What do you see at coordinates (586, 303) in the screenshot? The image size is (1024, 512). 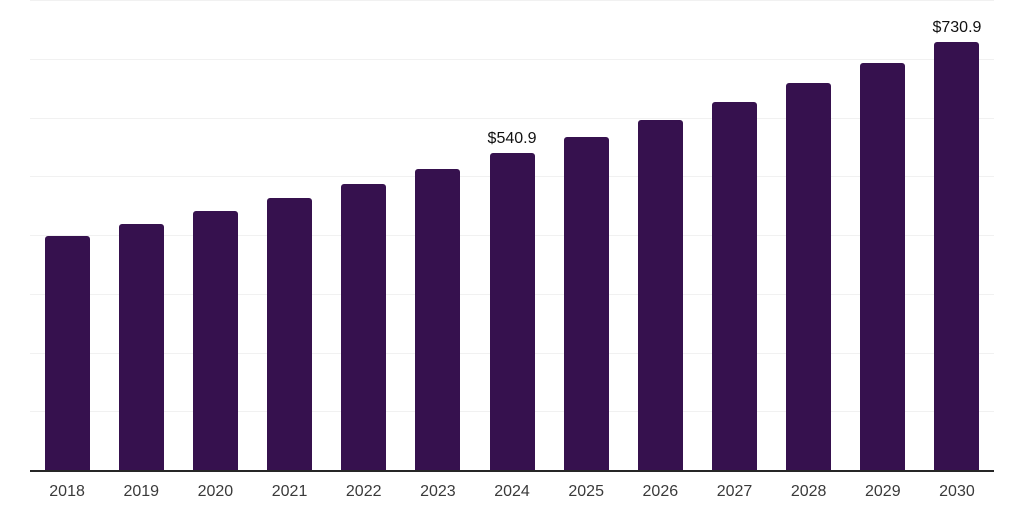 I see `bar-2025` at bounding box center [586, 303].